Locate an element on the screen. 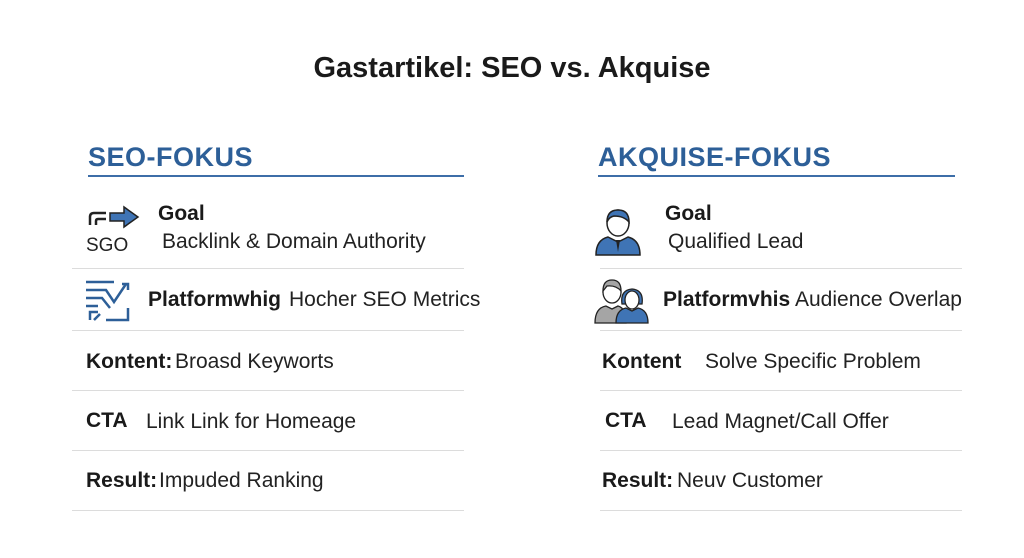 The width and height of the screenshot is (1024, 558). seo-arrow-icon: SGO is located at coordinates (114, 231).